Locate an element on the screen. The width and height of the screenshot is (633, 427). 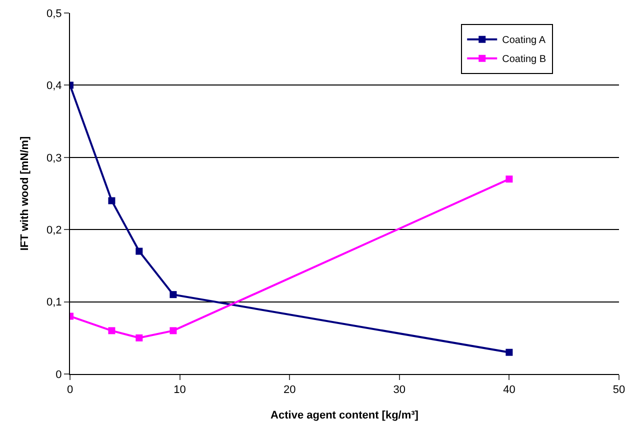
x-axis-title: Active agent content [kg/m³] is located at coordinates (344, 415).